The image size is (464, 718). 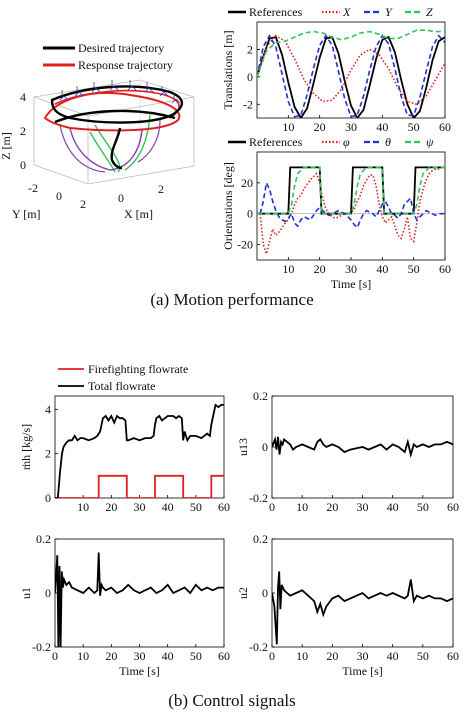 I want to click on u2-xtick-label: 0, so click(x=272, y=656).